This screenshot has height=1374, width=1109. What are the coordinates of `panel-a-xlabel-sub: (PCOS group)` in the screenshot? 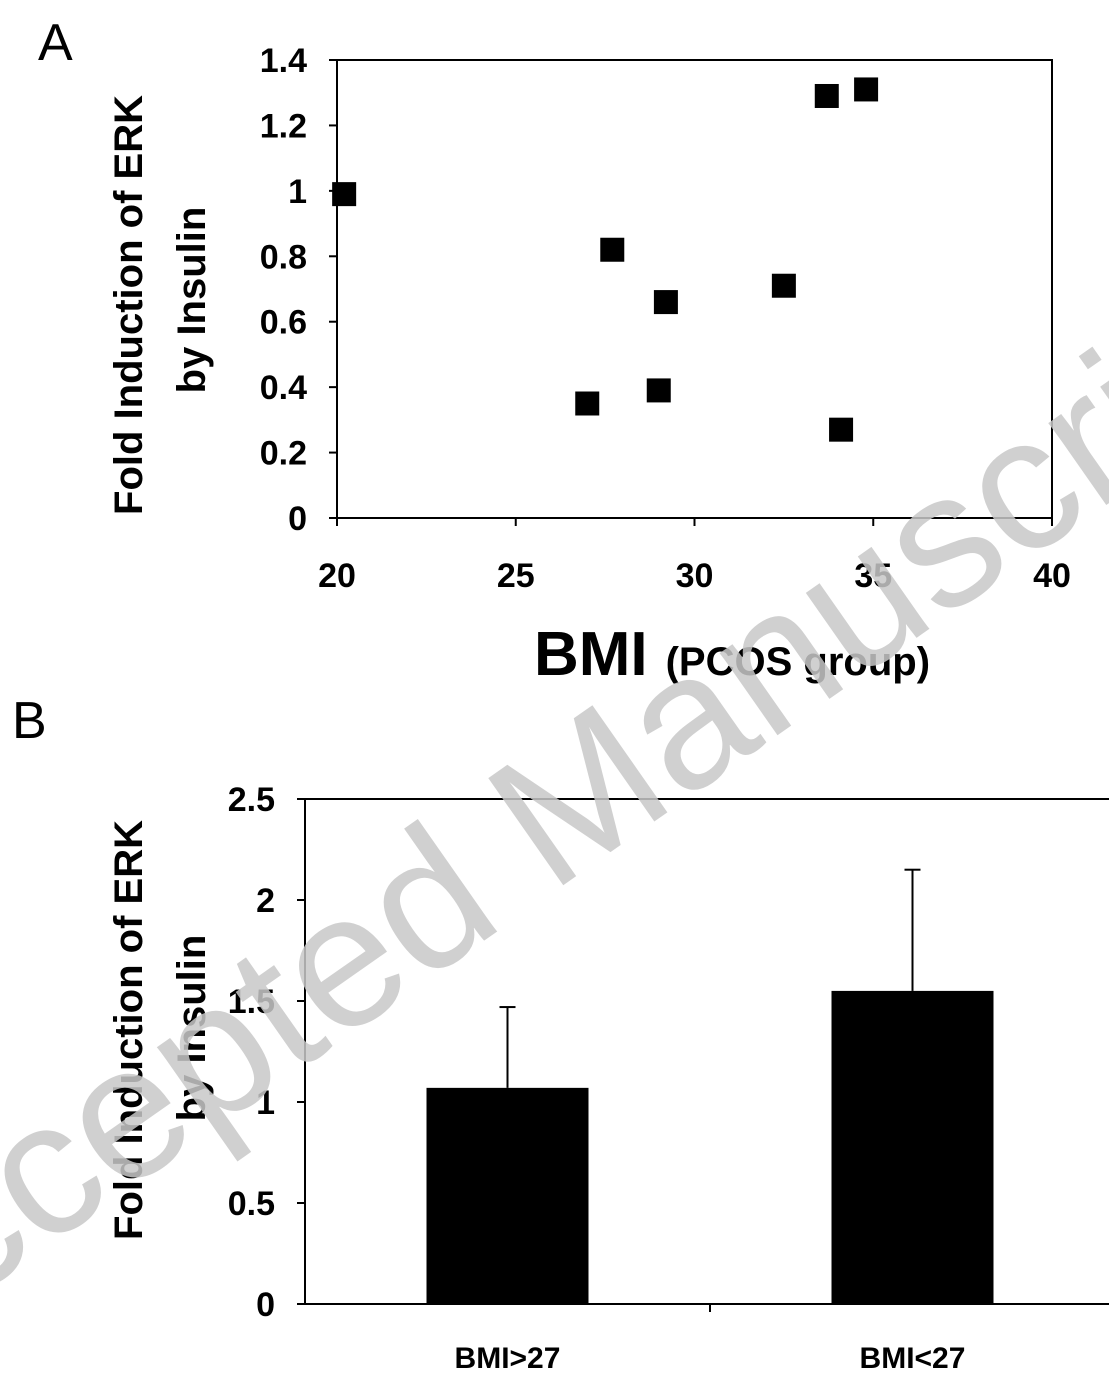 It's located at (798, 662).